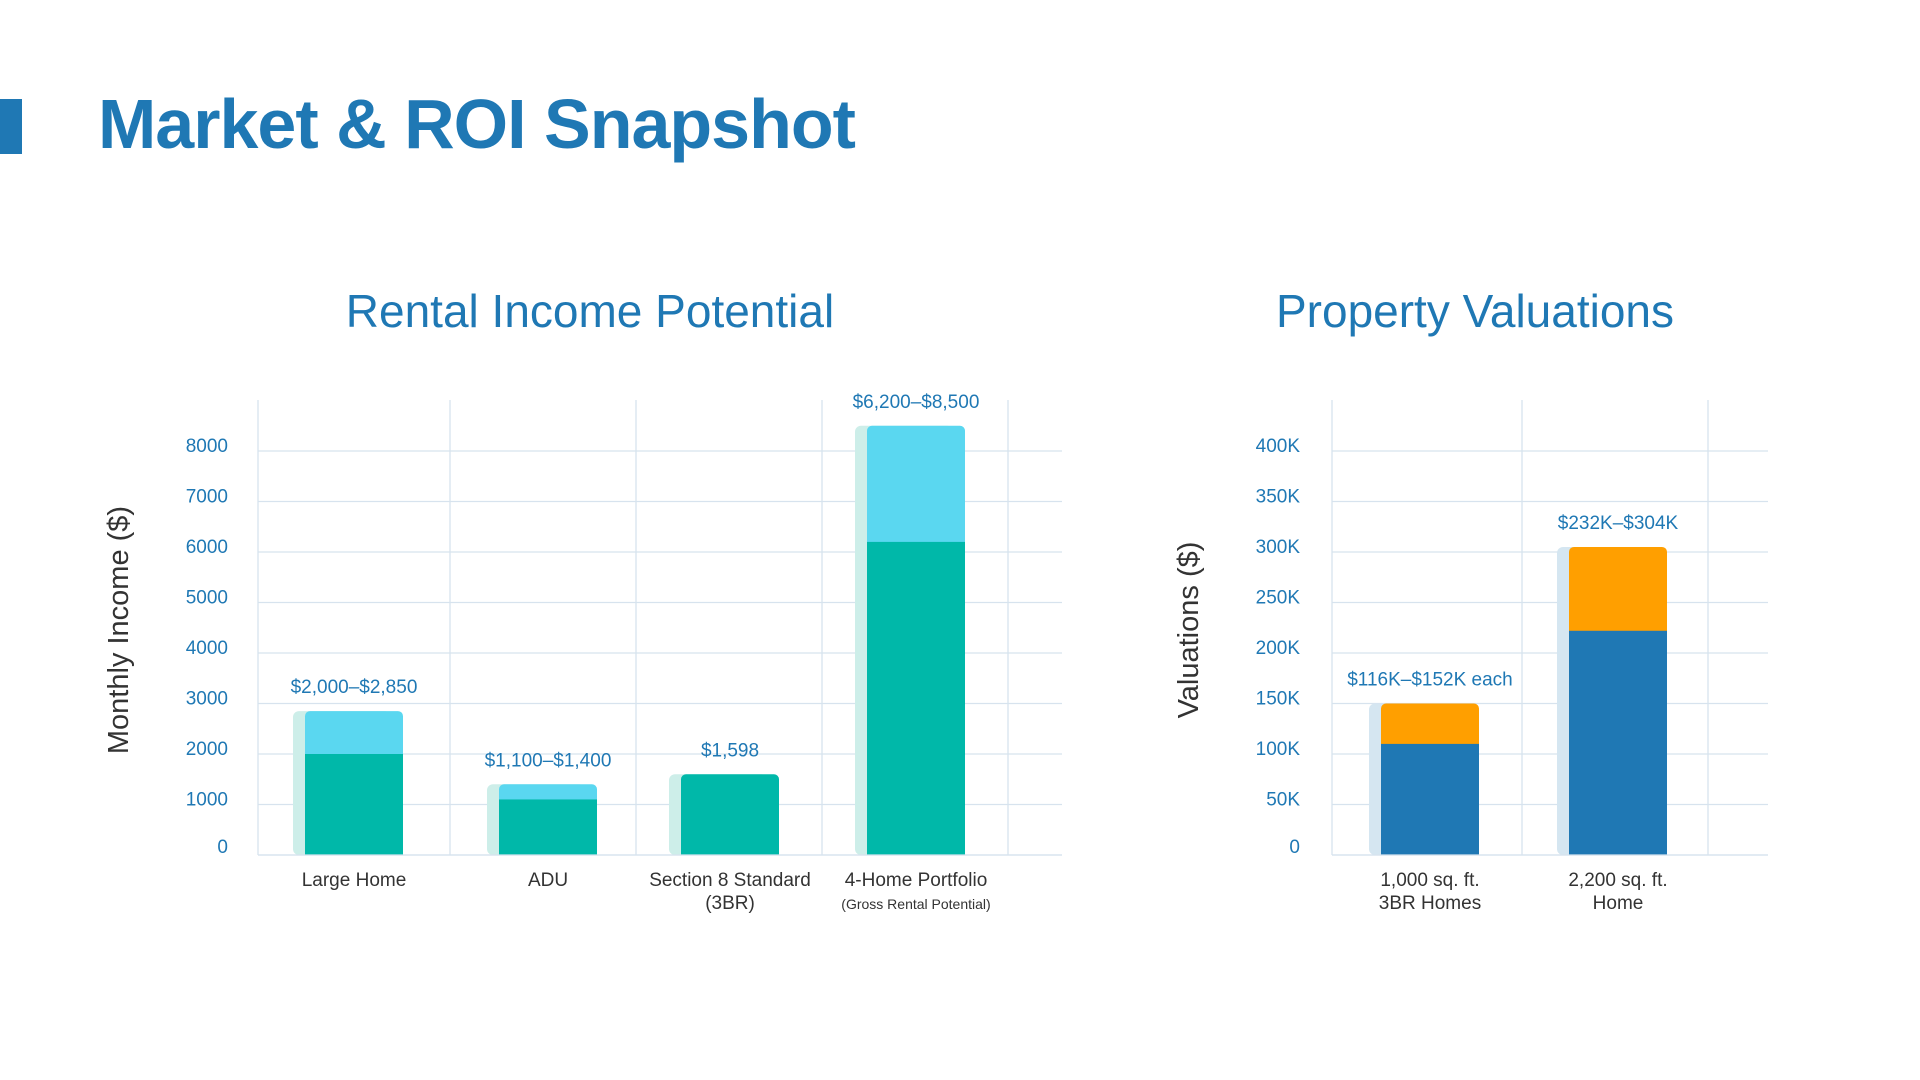 This screenshot has width=1920, height=1080. Describe the element at coordinates (915, 904) in the screenshot. I see `rental-category-sublabel: (Gross Rental Potential)` at that location.